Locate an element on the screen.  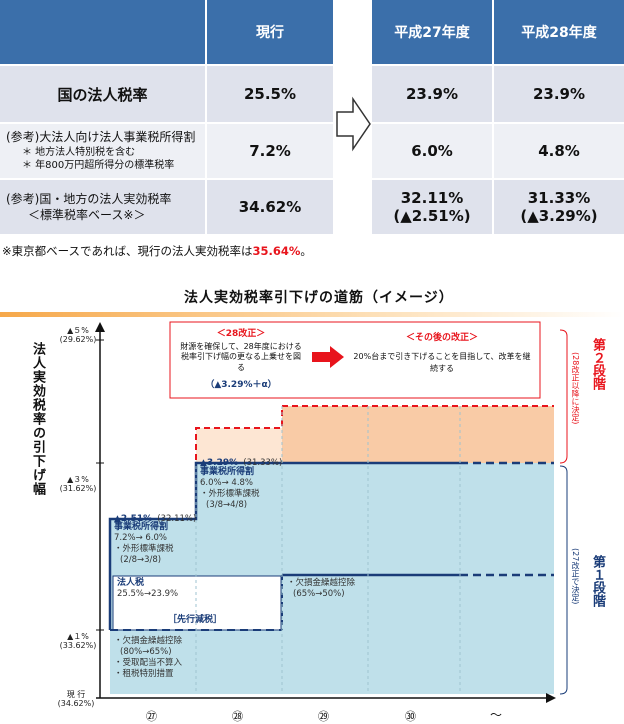
row-business-tax-label: (参考)大法人向け法人事業税所得割 is located at coordinates (101, 137).